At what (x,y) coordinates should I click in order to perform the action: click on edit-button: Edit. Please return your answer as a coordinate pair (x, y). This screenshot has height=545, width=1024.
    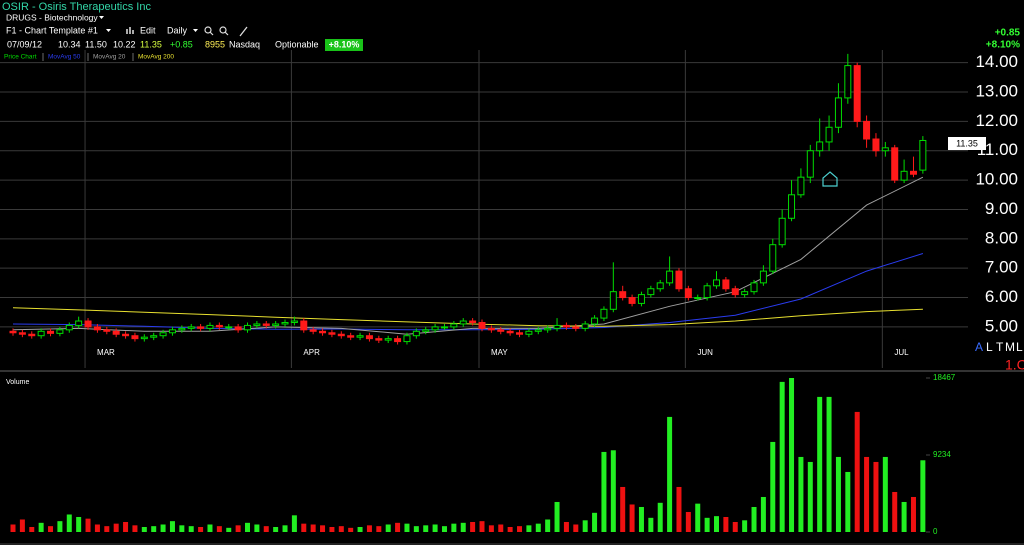
    Looking at the image, I should click on (148, 30).